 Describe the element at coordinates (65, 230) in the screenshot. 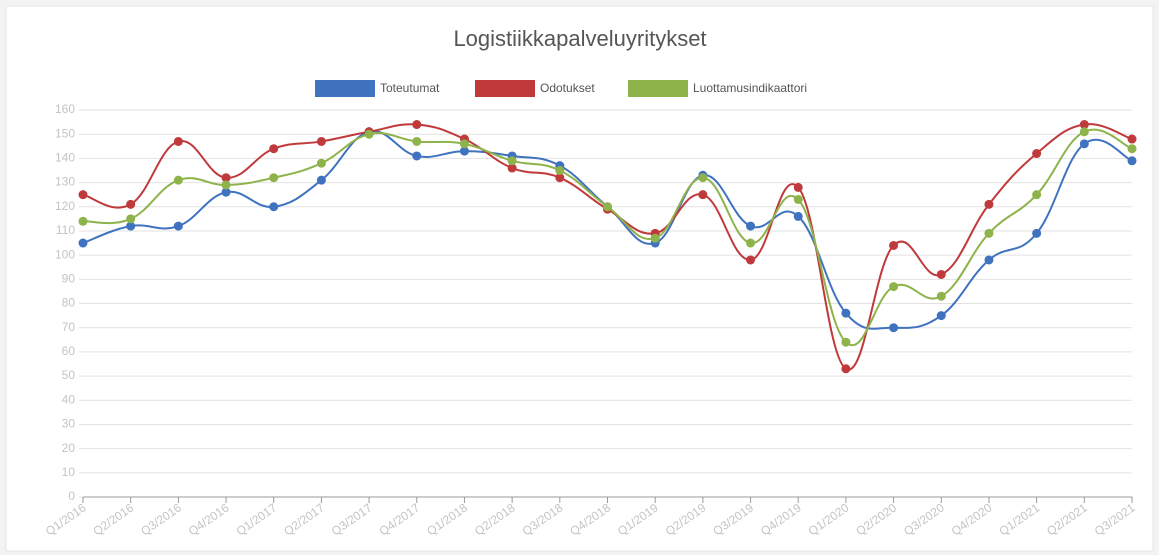

I see `y-tick-label: 110` at that location.